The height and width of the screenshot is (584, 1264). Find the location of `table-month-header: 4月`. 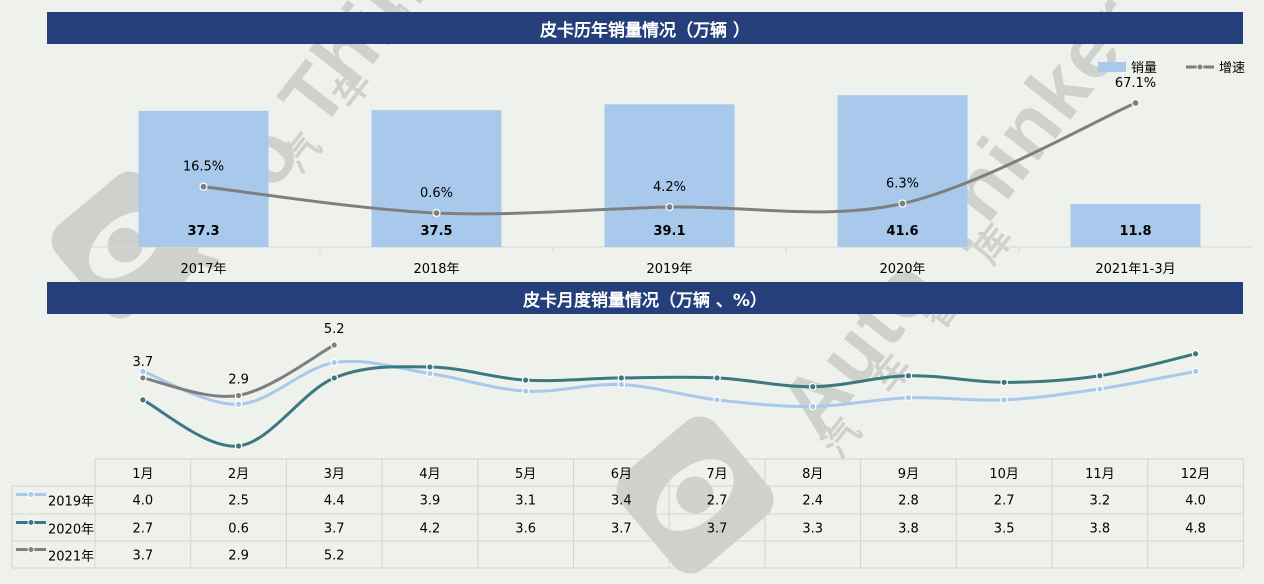

table-month-header: 4月 is located at coordinates (429, 474).